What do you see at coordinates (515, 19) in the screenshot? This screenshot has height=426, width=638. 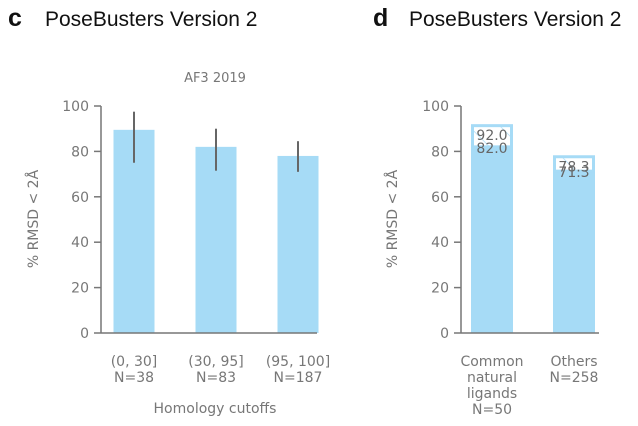 I see `panel-d-title: PoseBusters Version 2` at bounding box center [515, 19].